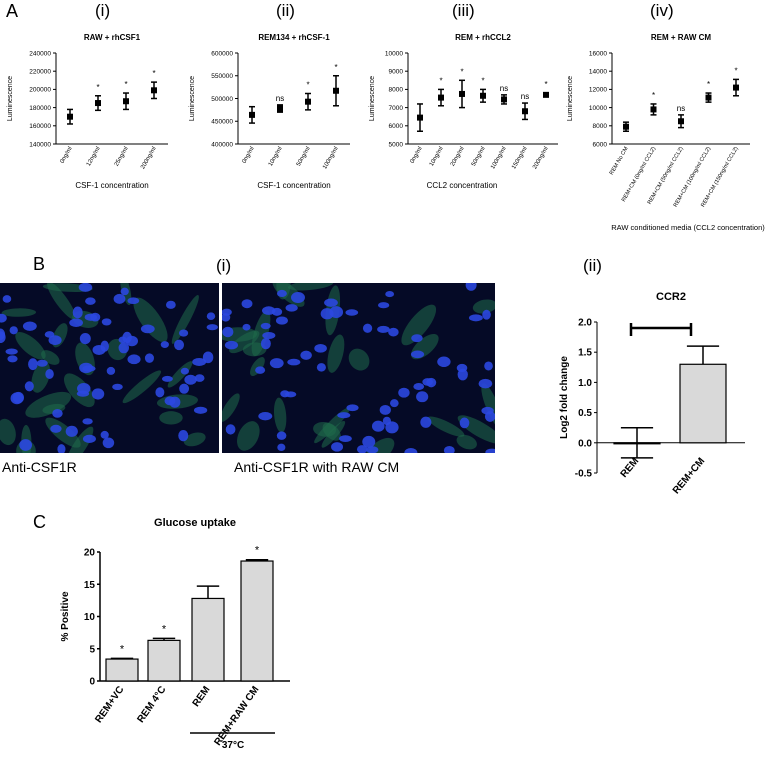 The width and height of the screenshot is (777, 761). Describe the element at coordinates (619, 161) in the screenshot. I see `x-tick-label: REM No CM` at that location.